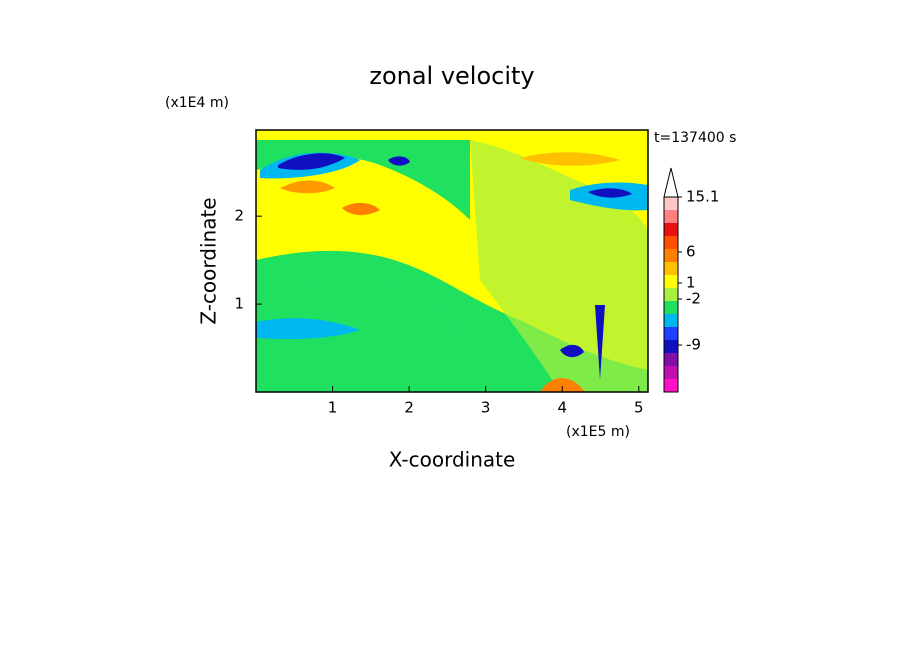  Describe the element at coordinates (452, 460) in the screenshot. I see `x-axis-label: X-coordinate` at that location.